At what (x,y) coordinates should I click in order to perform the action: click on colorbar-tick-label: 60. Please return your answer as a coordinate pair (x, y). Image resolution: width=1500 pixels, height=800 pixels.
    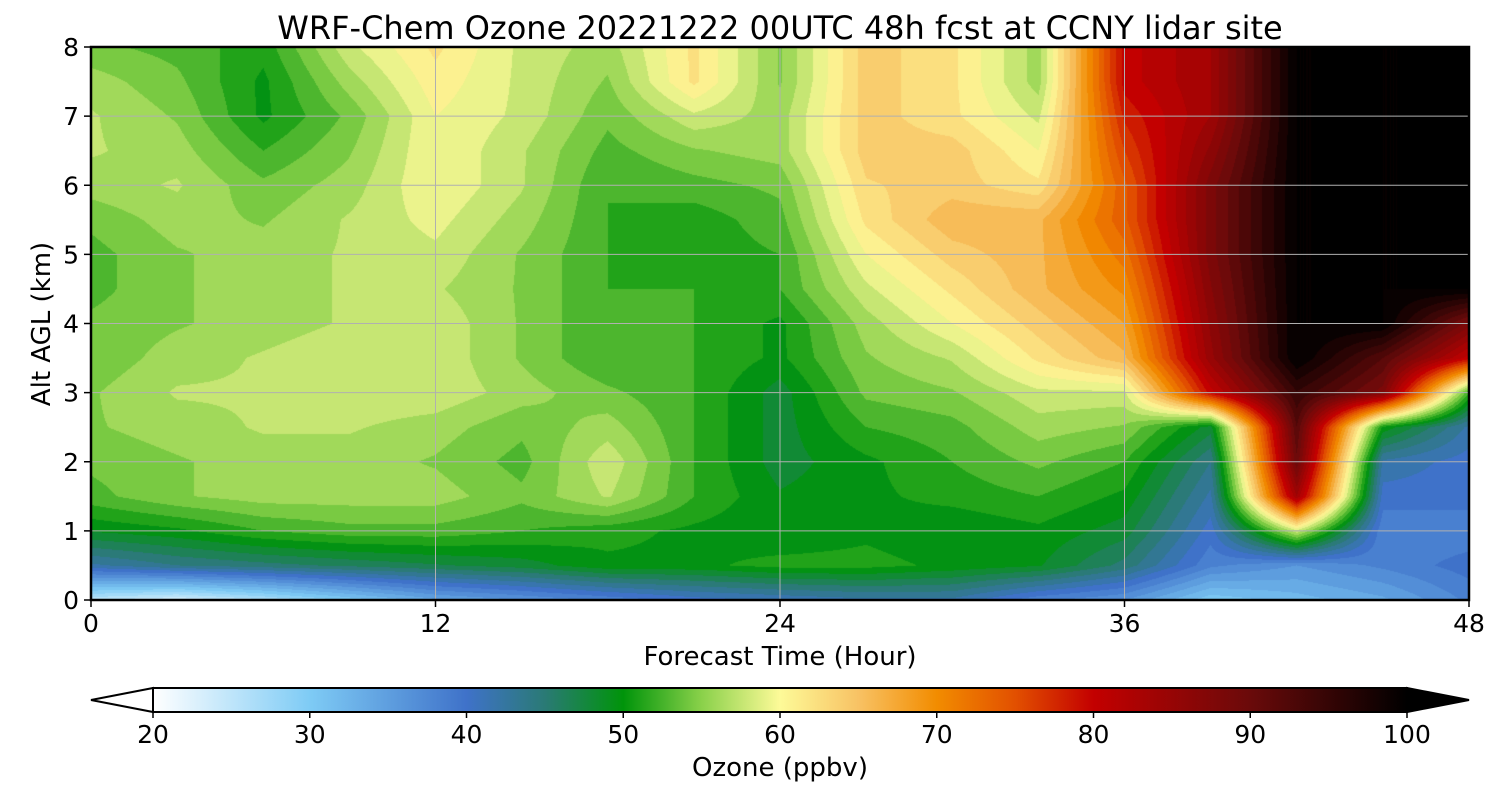
    Looking at the image, I should click on (780, 734).